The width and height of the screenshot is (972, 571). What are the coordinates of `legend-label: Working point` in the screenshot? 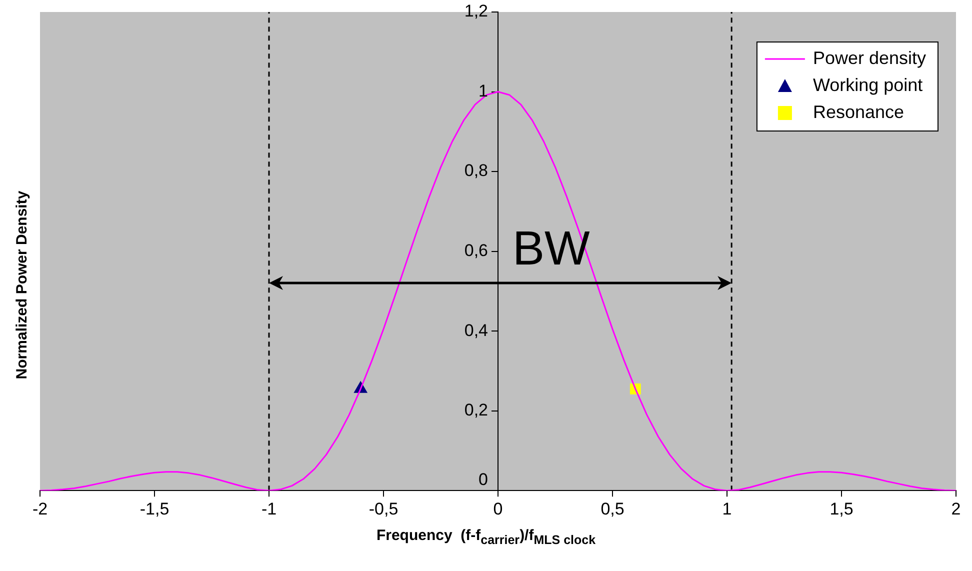 It's located at (867, 84).